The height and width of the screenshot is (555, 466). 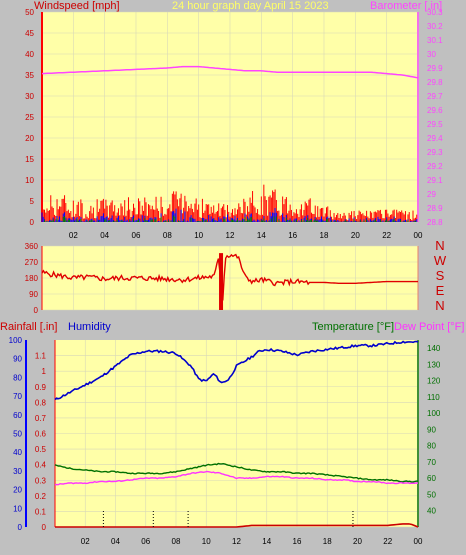 I want to click on direction-y-tick: 180, so click(x=32, y=278).